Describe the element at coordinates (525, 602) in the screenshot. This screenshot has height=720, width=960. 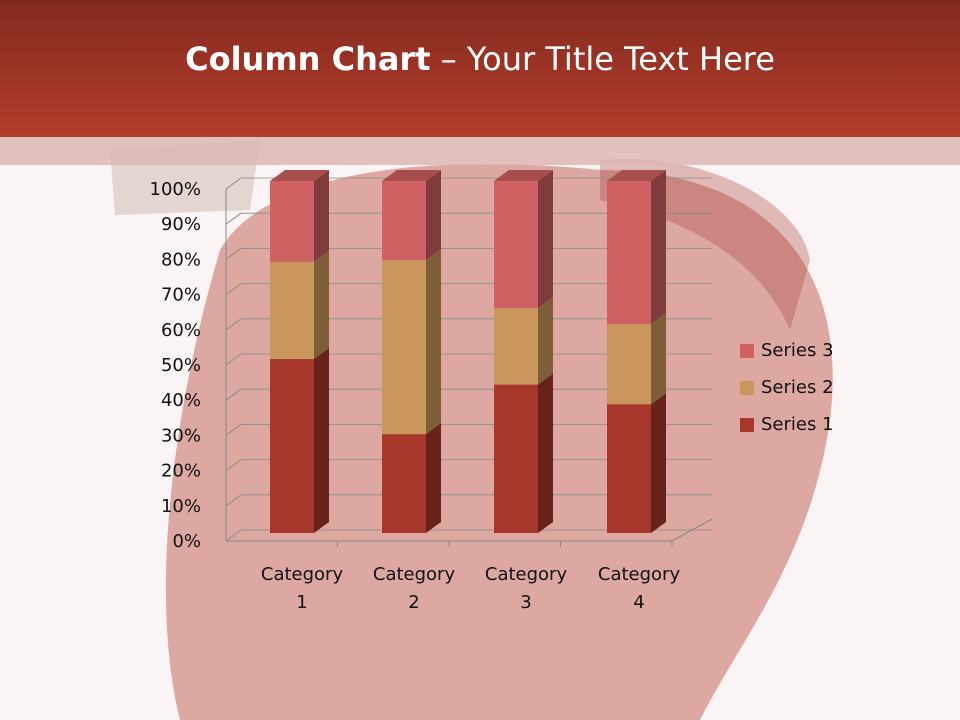
I see `x-tick-label: 3` at that location.